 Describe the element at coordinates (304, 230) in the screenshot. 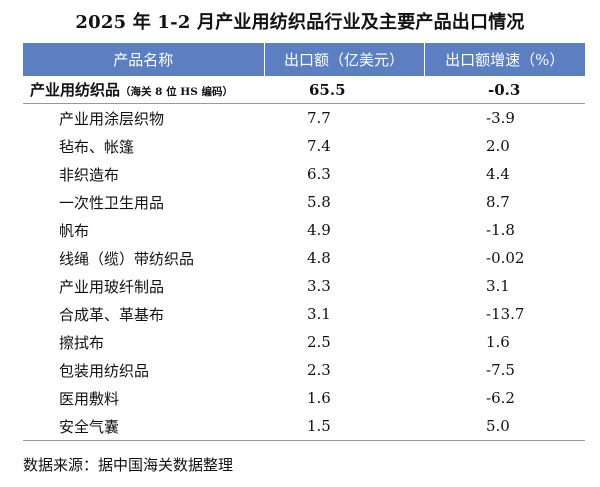

I see `table-row: 帆布 4.9 -1.8` at that location.